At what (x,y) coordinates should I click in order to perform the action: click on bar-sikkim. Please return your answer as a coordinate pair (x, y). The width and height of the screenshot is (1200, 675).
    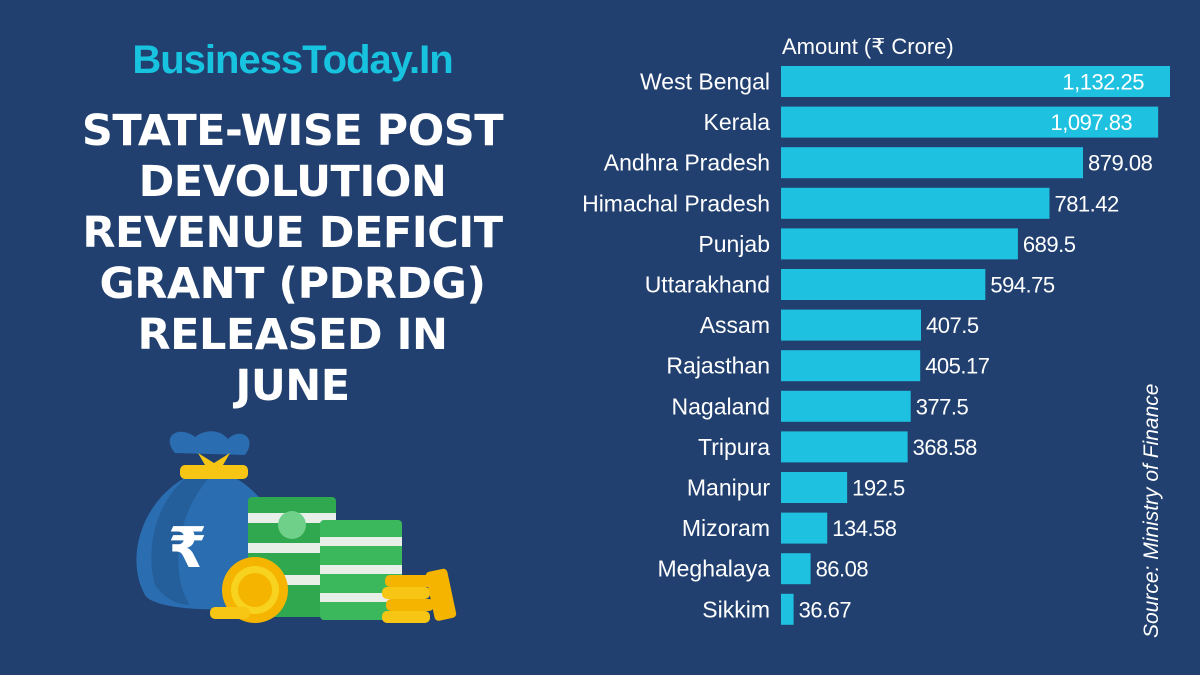
    Looking at the image, I should click on (787, 609).